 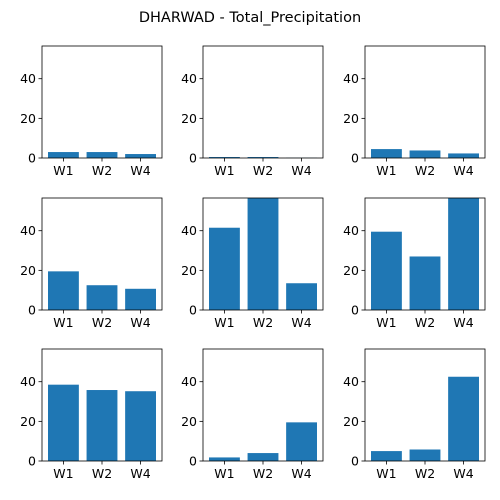 I want to click on subplot-3: W1 W2 W4 0 20 40, so click(x=414, y=111).